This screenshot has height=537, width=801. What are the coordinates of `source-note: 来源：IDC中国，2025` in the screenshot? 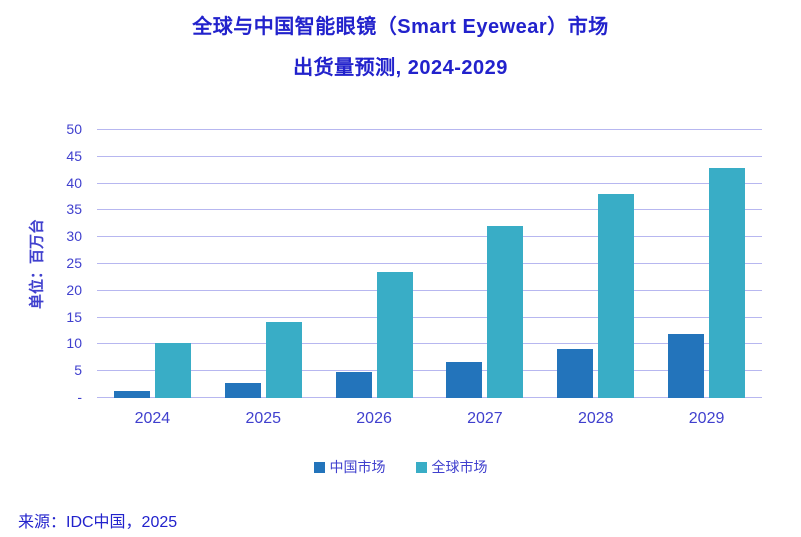 It's located at (98, 522).